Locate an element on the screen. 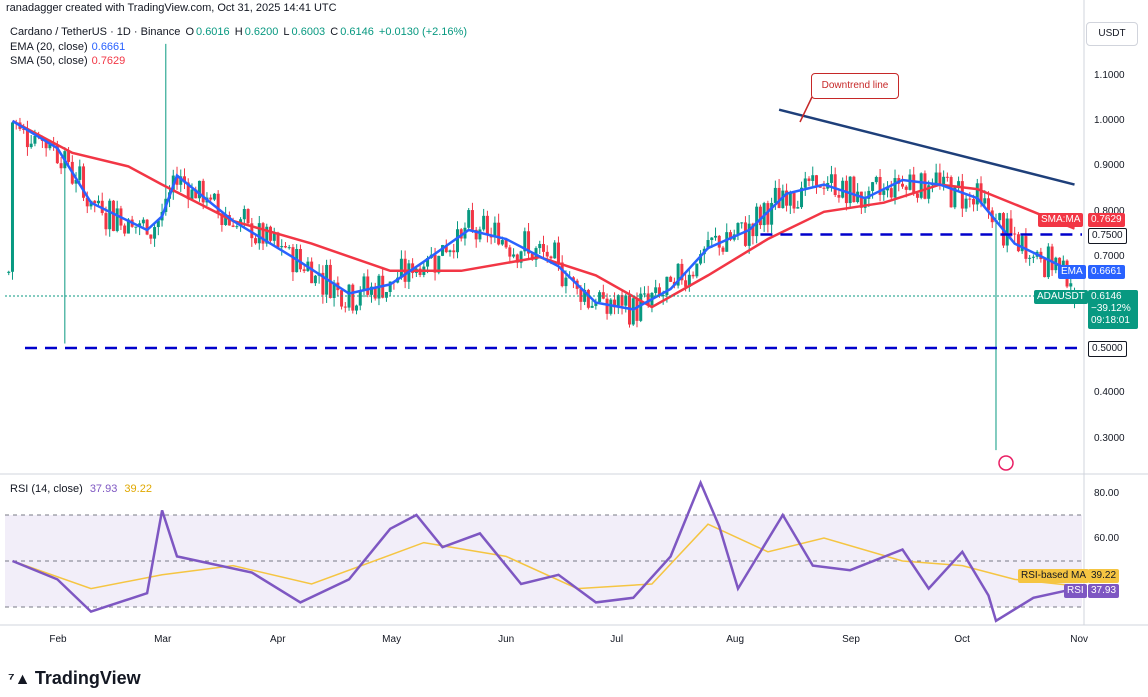 The height and width of the screenshot is (697, 1148). open-value: 0.6016 is located at coordinates (213, 32).